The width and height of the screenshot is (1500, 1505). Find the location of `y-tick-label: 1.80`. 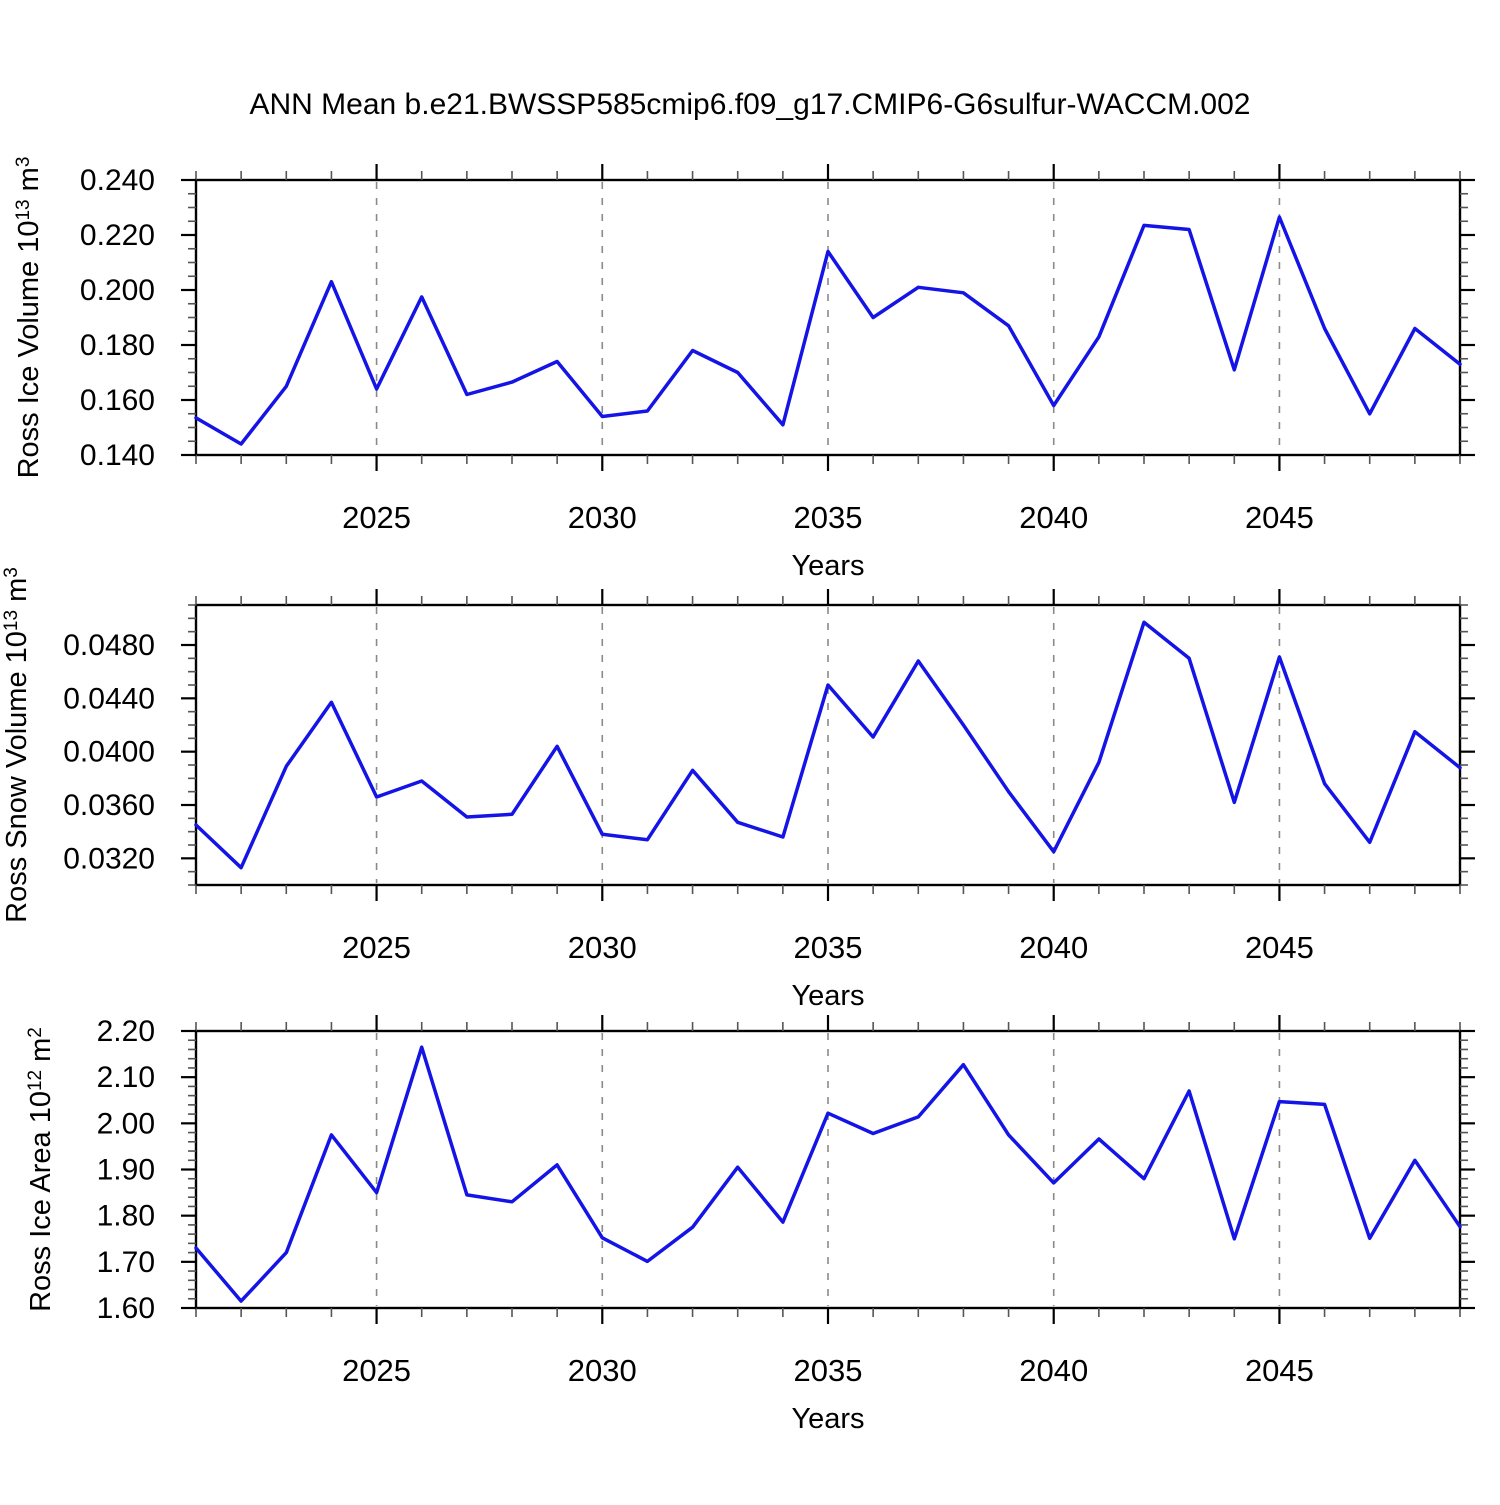

y-tick-label: 1.80 is located at coordinates (126, 1216).